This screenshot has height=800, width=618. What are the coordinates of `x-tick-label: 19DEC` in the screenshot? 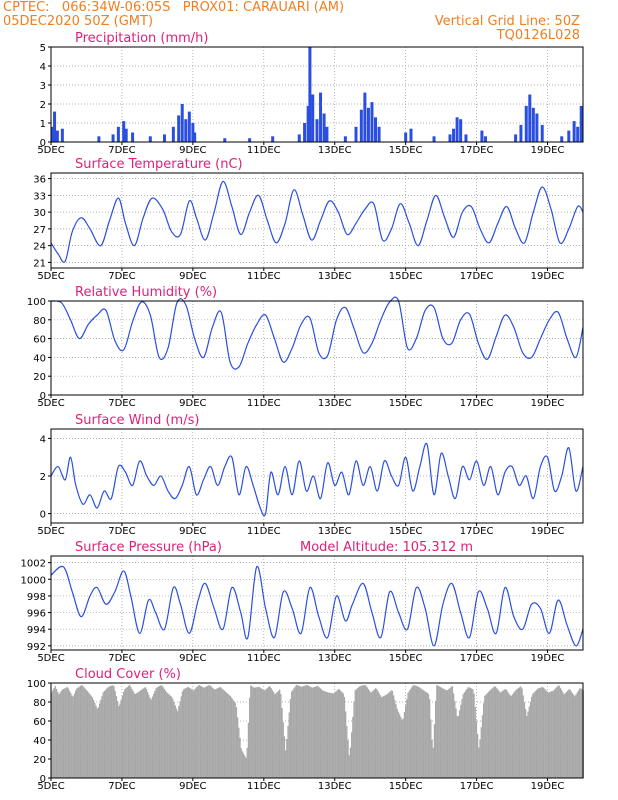 It's located at (548, 531).